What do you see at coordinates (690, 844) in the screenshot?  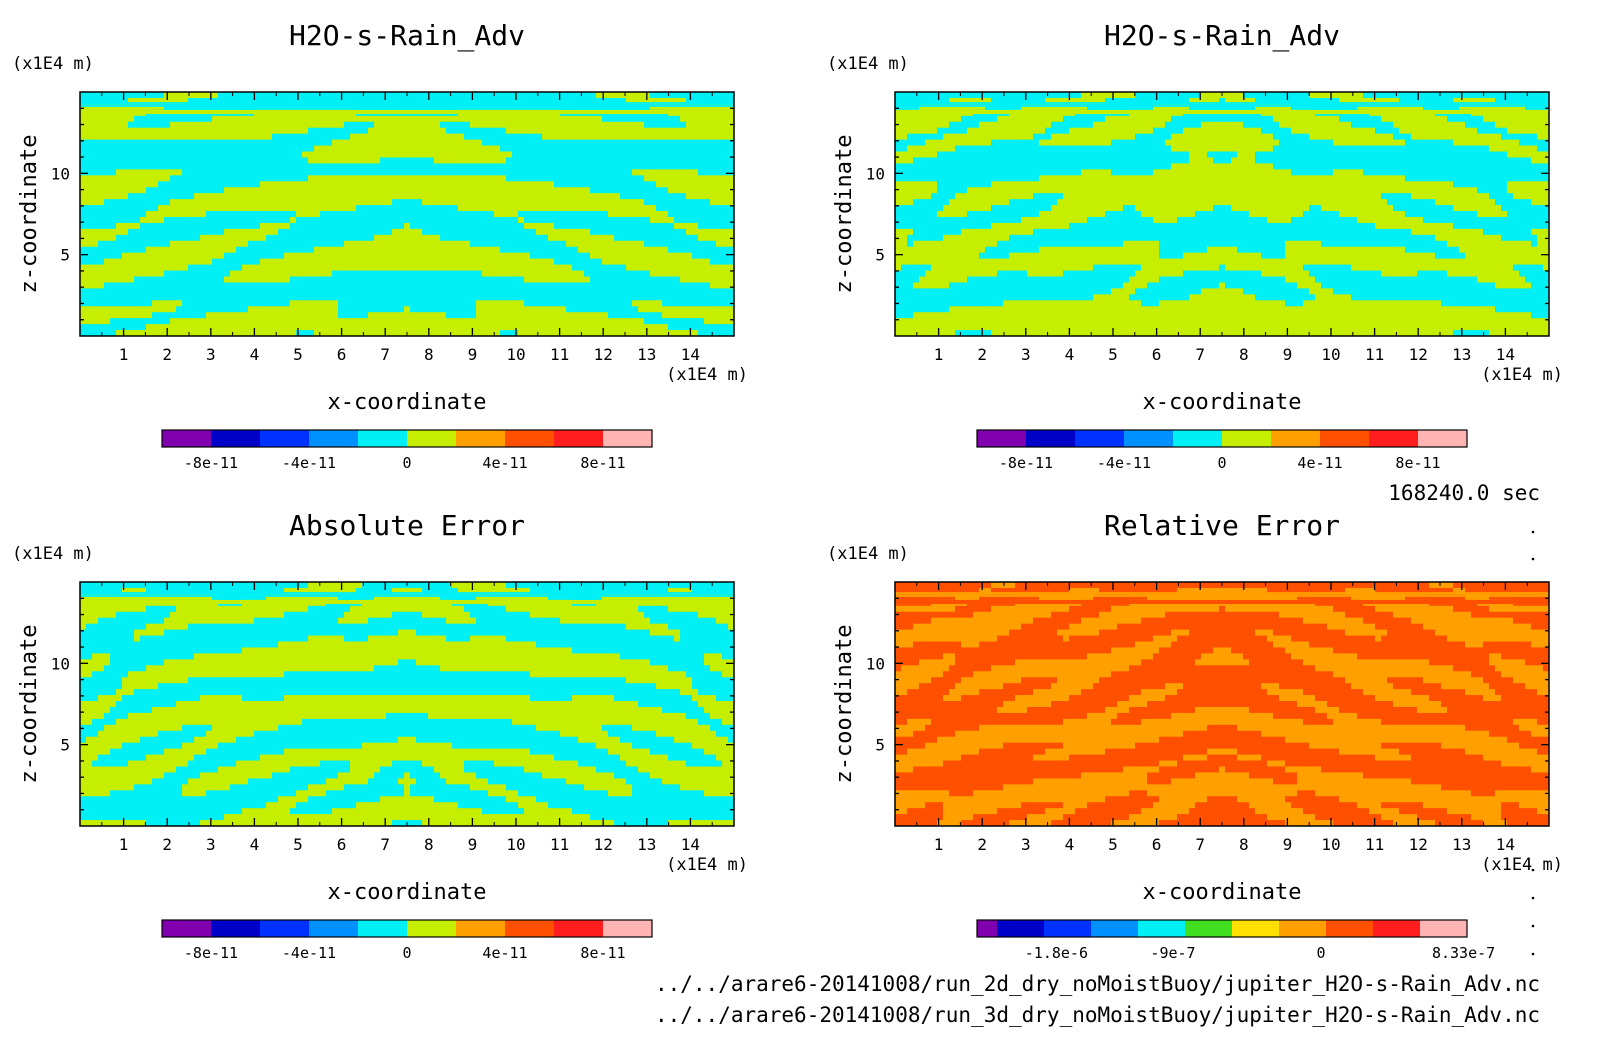 I see `x-tick-label: 14` at bounding box center [690, 844].